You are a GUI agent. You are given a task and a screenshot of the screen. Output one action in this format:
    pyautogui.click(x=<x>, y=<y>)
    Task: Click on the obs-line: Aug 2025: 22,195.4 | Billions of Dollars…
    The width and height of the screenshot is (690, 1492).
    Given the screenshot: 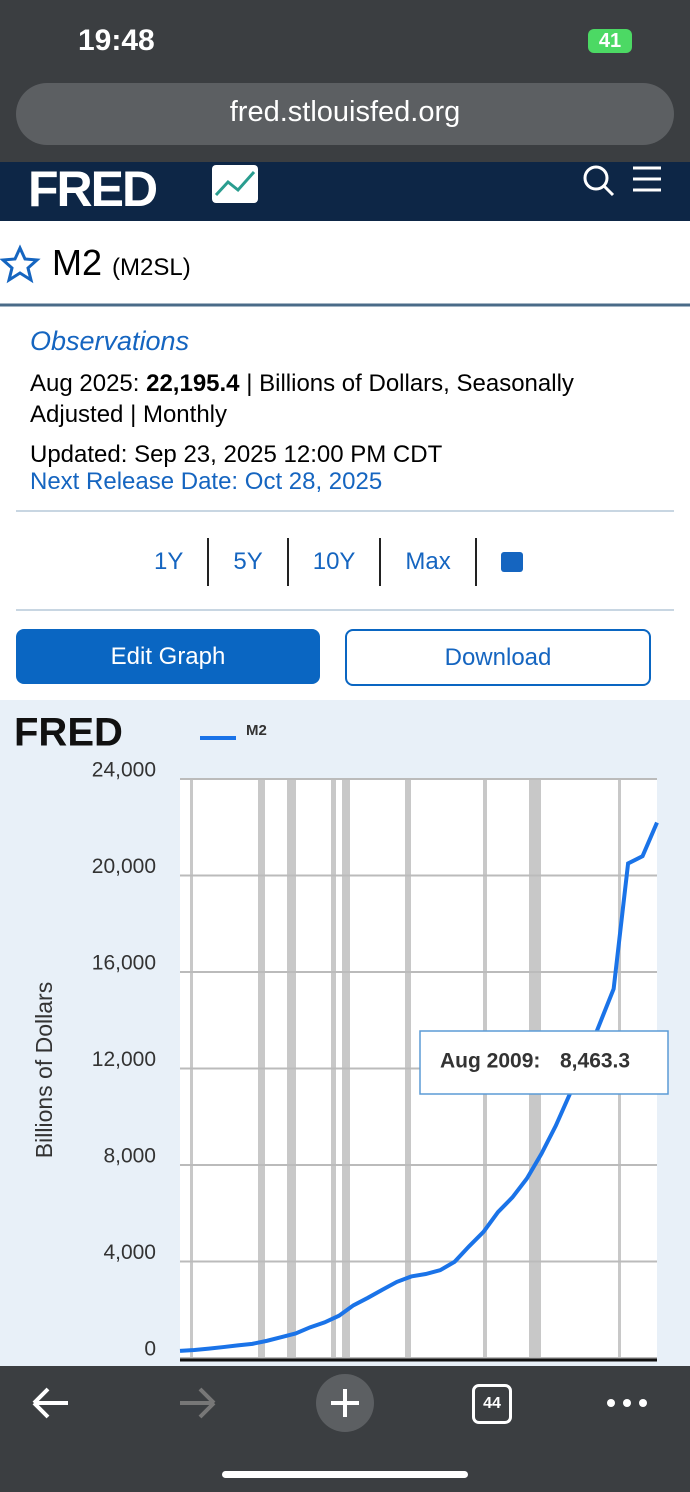 What is the action you would take?
    pyautogui.click(x=330, y=399)
    